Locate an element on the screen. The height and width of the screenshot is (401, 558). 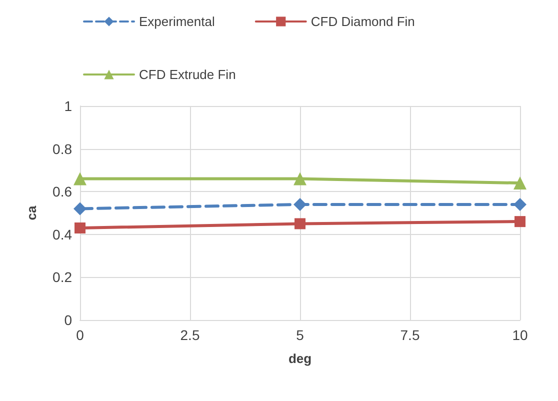
x-tick-label: 0 is located at coordinates (80, 335).